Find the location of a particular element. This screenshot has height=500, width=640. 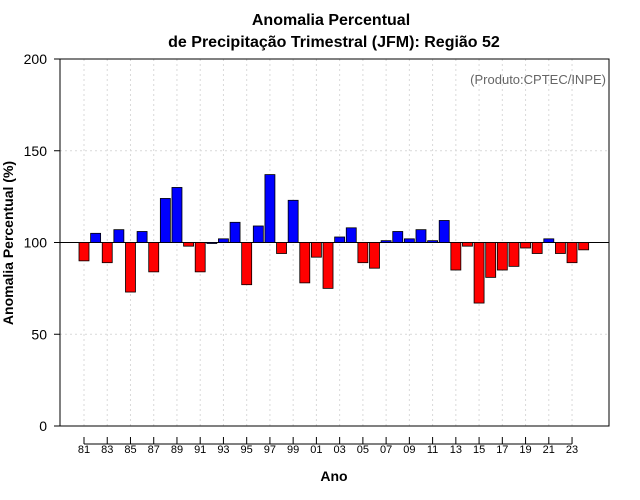

x-tick-label-97: 97 is located at coordinates (270, 450).